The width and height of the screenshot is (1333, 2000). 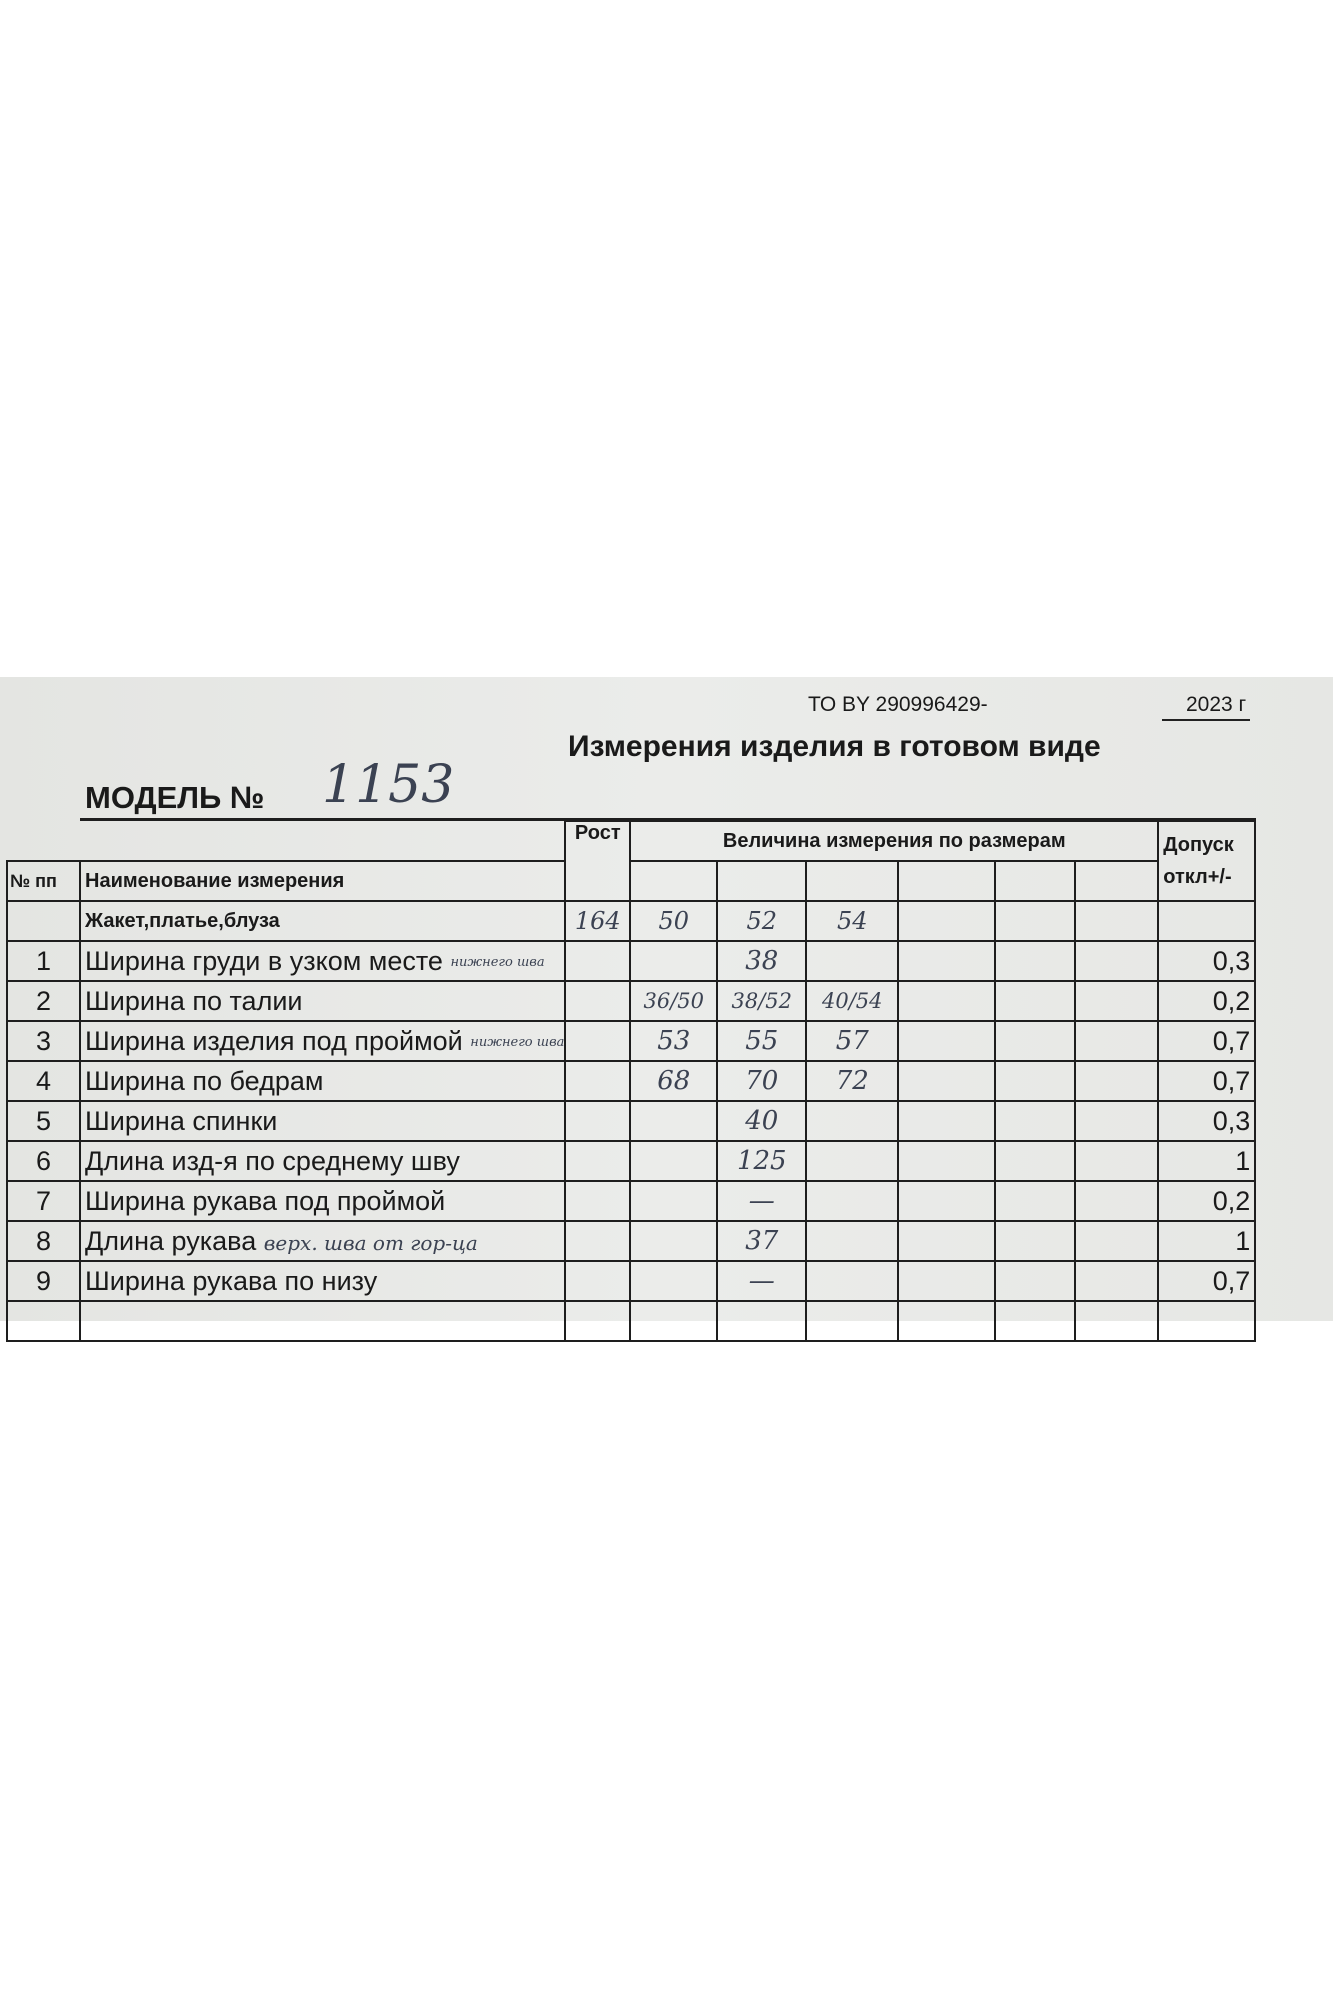 What do you see at coordinates (43, 881) in the screenshot?
I see `col-no-header: № пп` at bounding box center [43, 881].